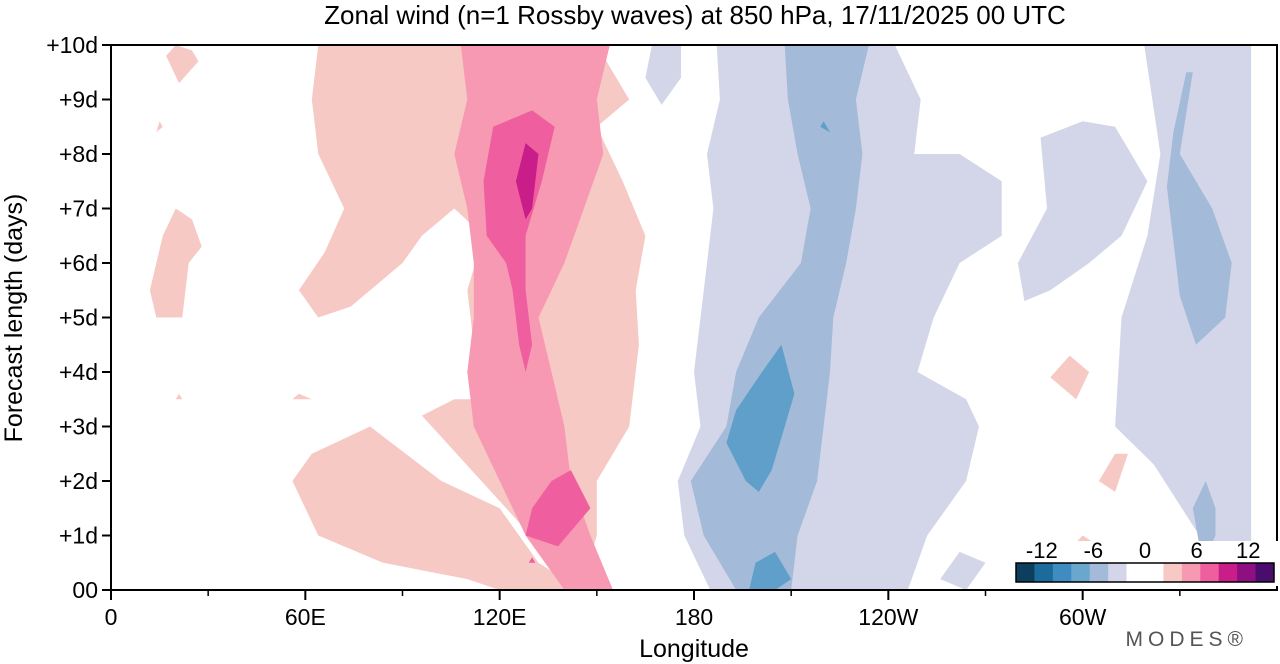 The width and height of the screenshot is (1280, 664). I want to click on x-tick-label-0: 0, so click(111, 617).